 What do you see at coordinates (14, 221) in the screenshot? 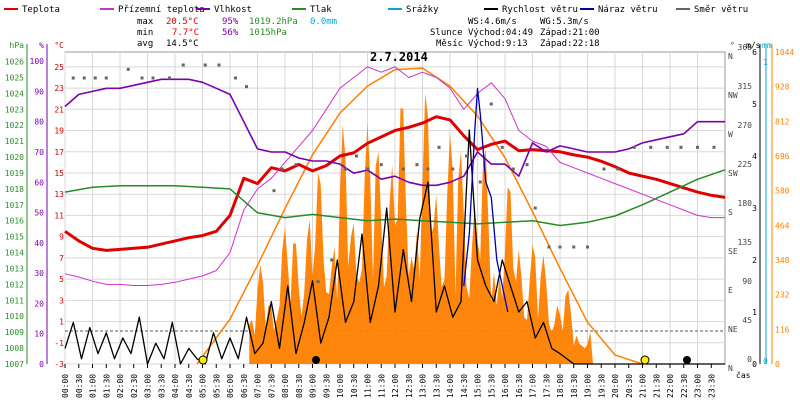
I see `pressure-axis-tick-label: 1016` at bounding box center [14, 221].